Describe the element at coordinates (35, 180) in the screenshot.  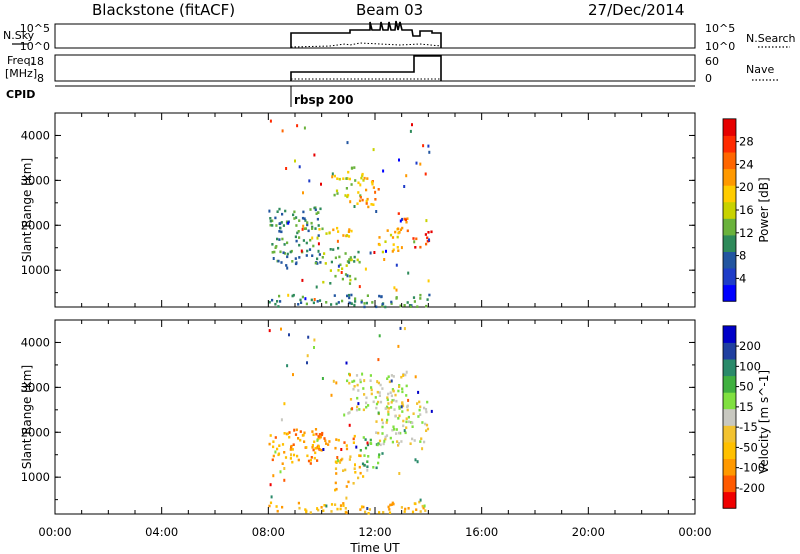
I see `power-ytick-label-1: 3000` at that location.